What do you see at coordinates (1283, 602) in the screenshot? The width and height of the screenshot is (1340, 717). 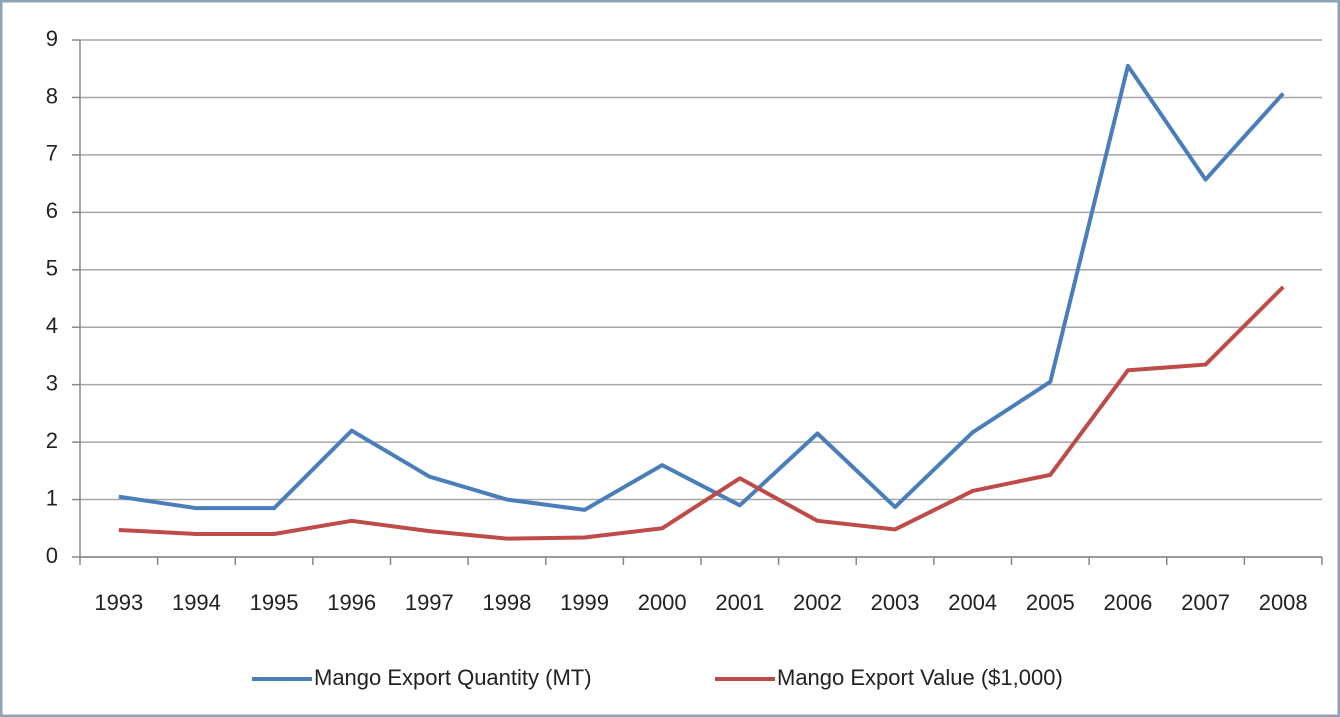 I see `x-tick-label: 2008` at bounding box center [1283, 602].